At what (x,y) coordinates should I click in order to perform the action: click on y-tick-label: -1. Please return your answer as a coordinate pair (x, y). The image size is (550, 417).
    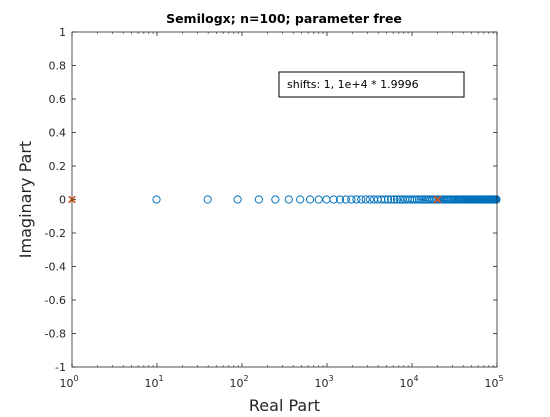
    Looking at the image, I should click on (60, 367).